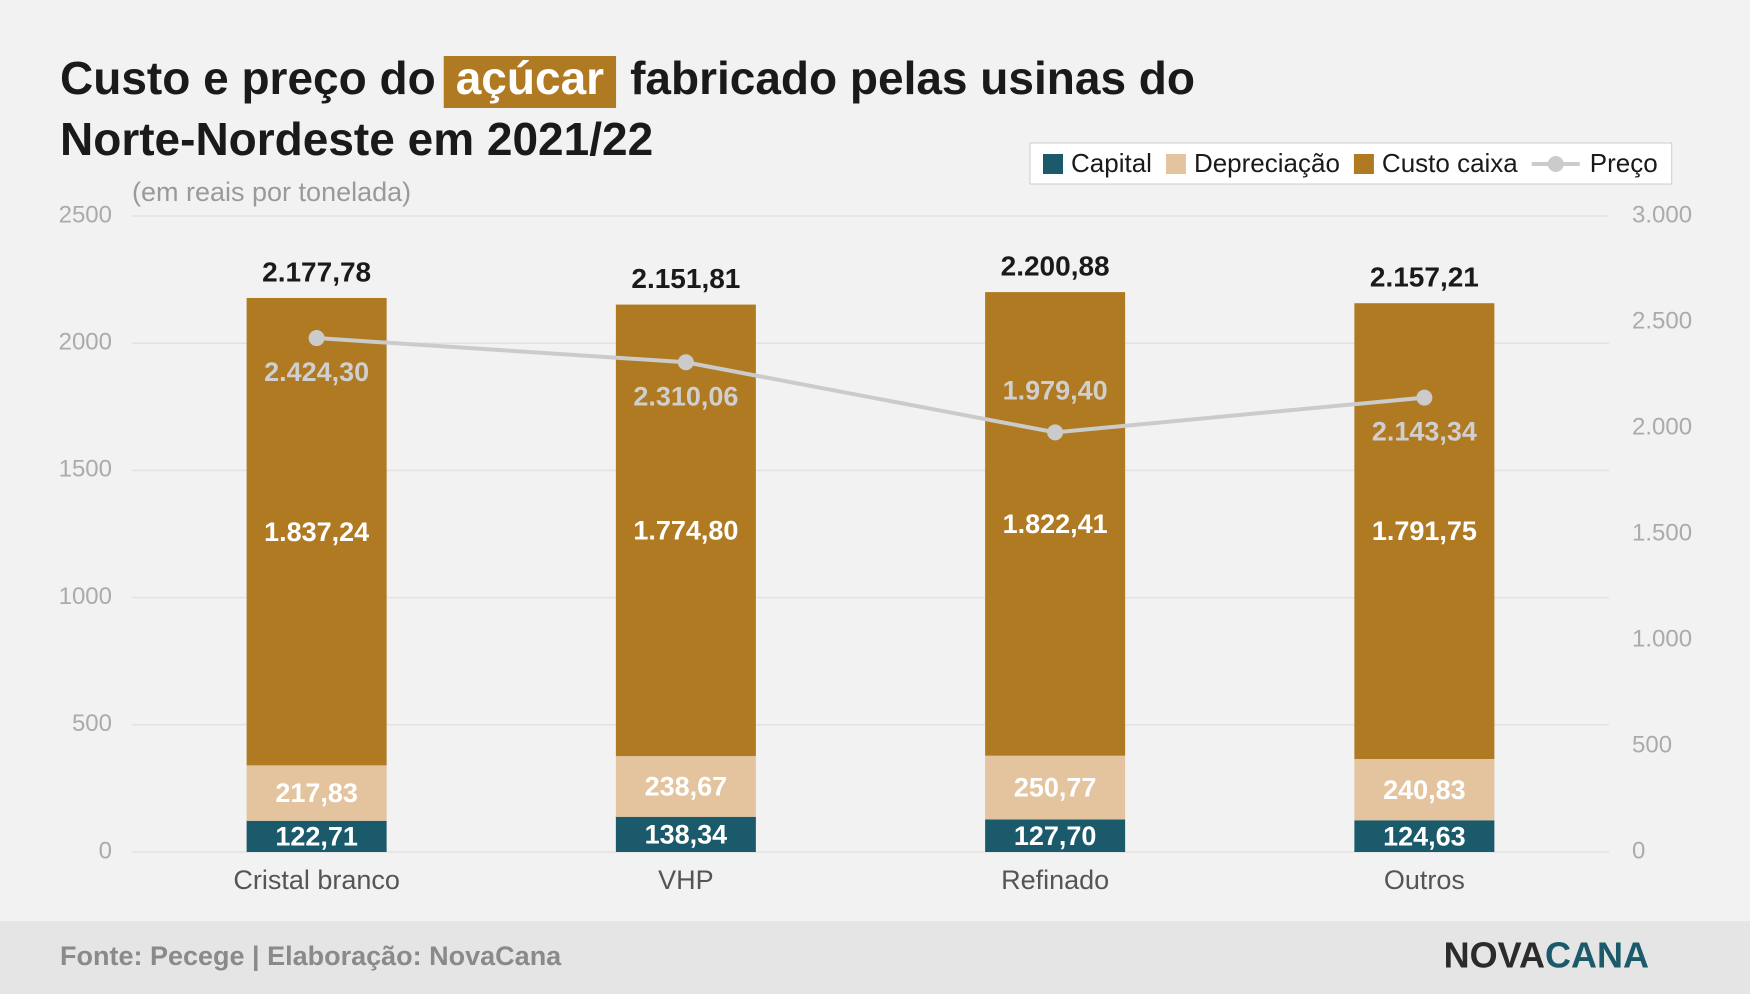 The image size is (1750, 994). I want to click on chart-title: fabricado pelas usinas do, so click(912, 78).